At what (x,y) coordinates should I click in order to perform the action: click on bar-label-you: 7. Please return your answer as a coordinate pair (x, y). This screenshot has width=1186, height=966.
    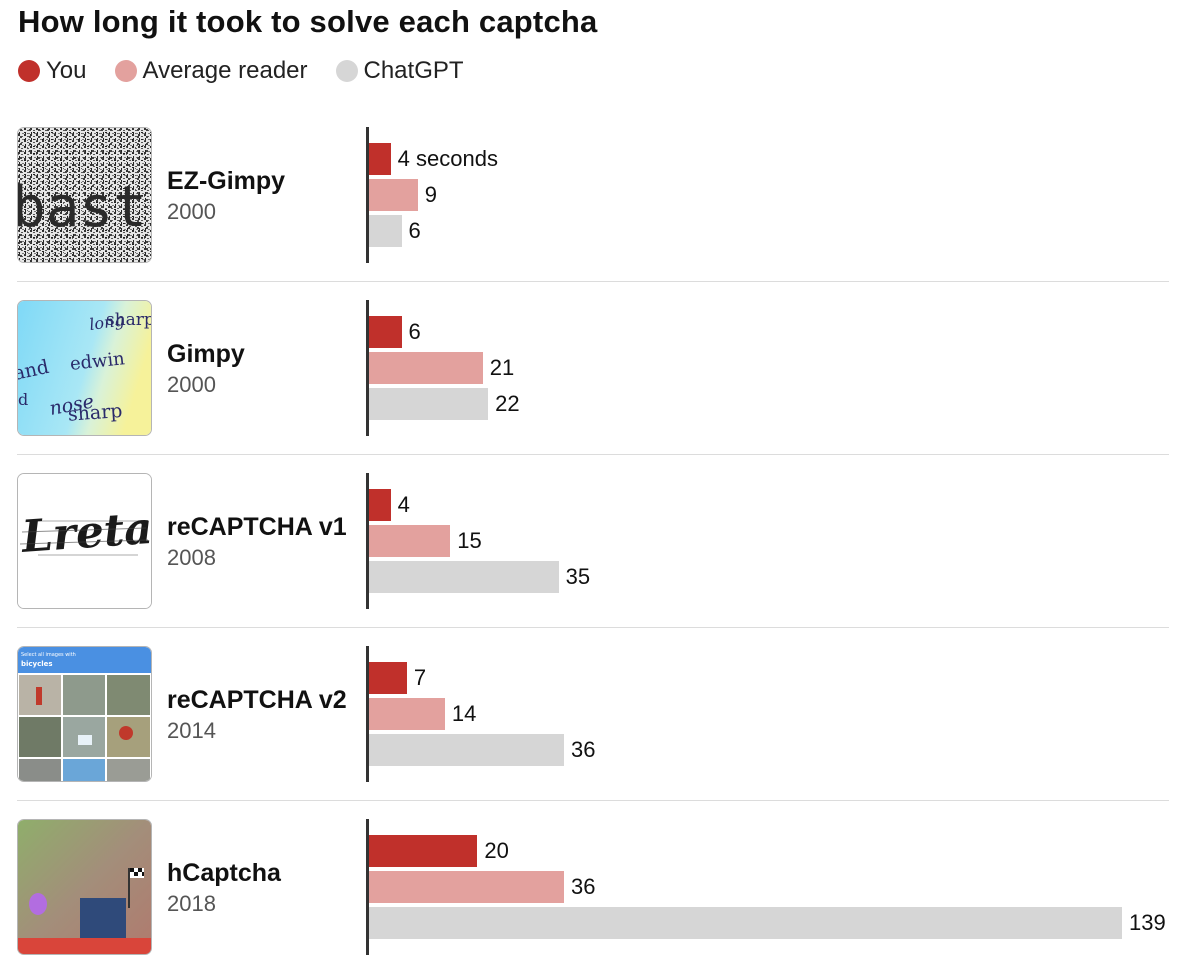
    Looking at the image, I should click on (420, 677).